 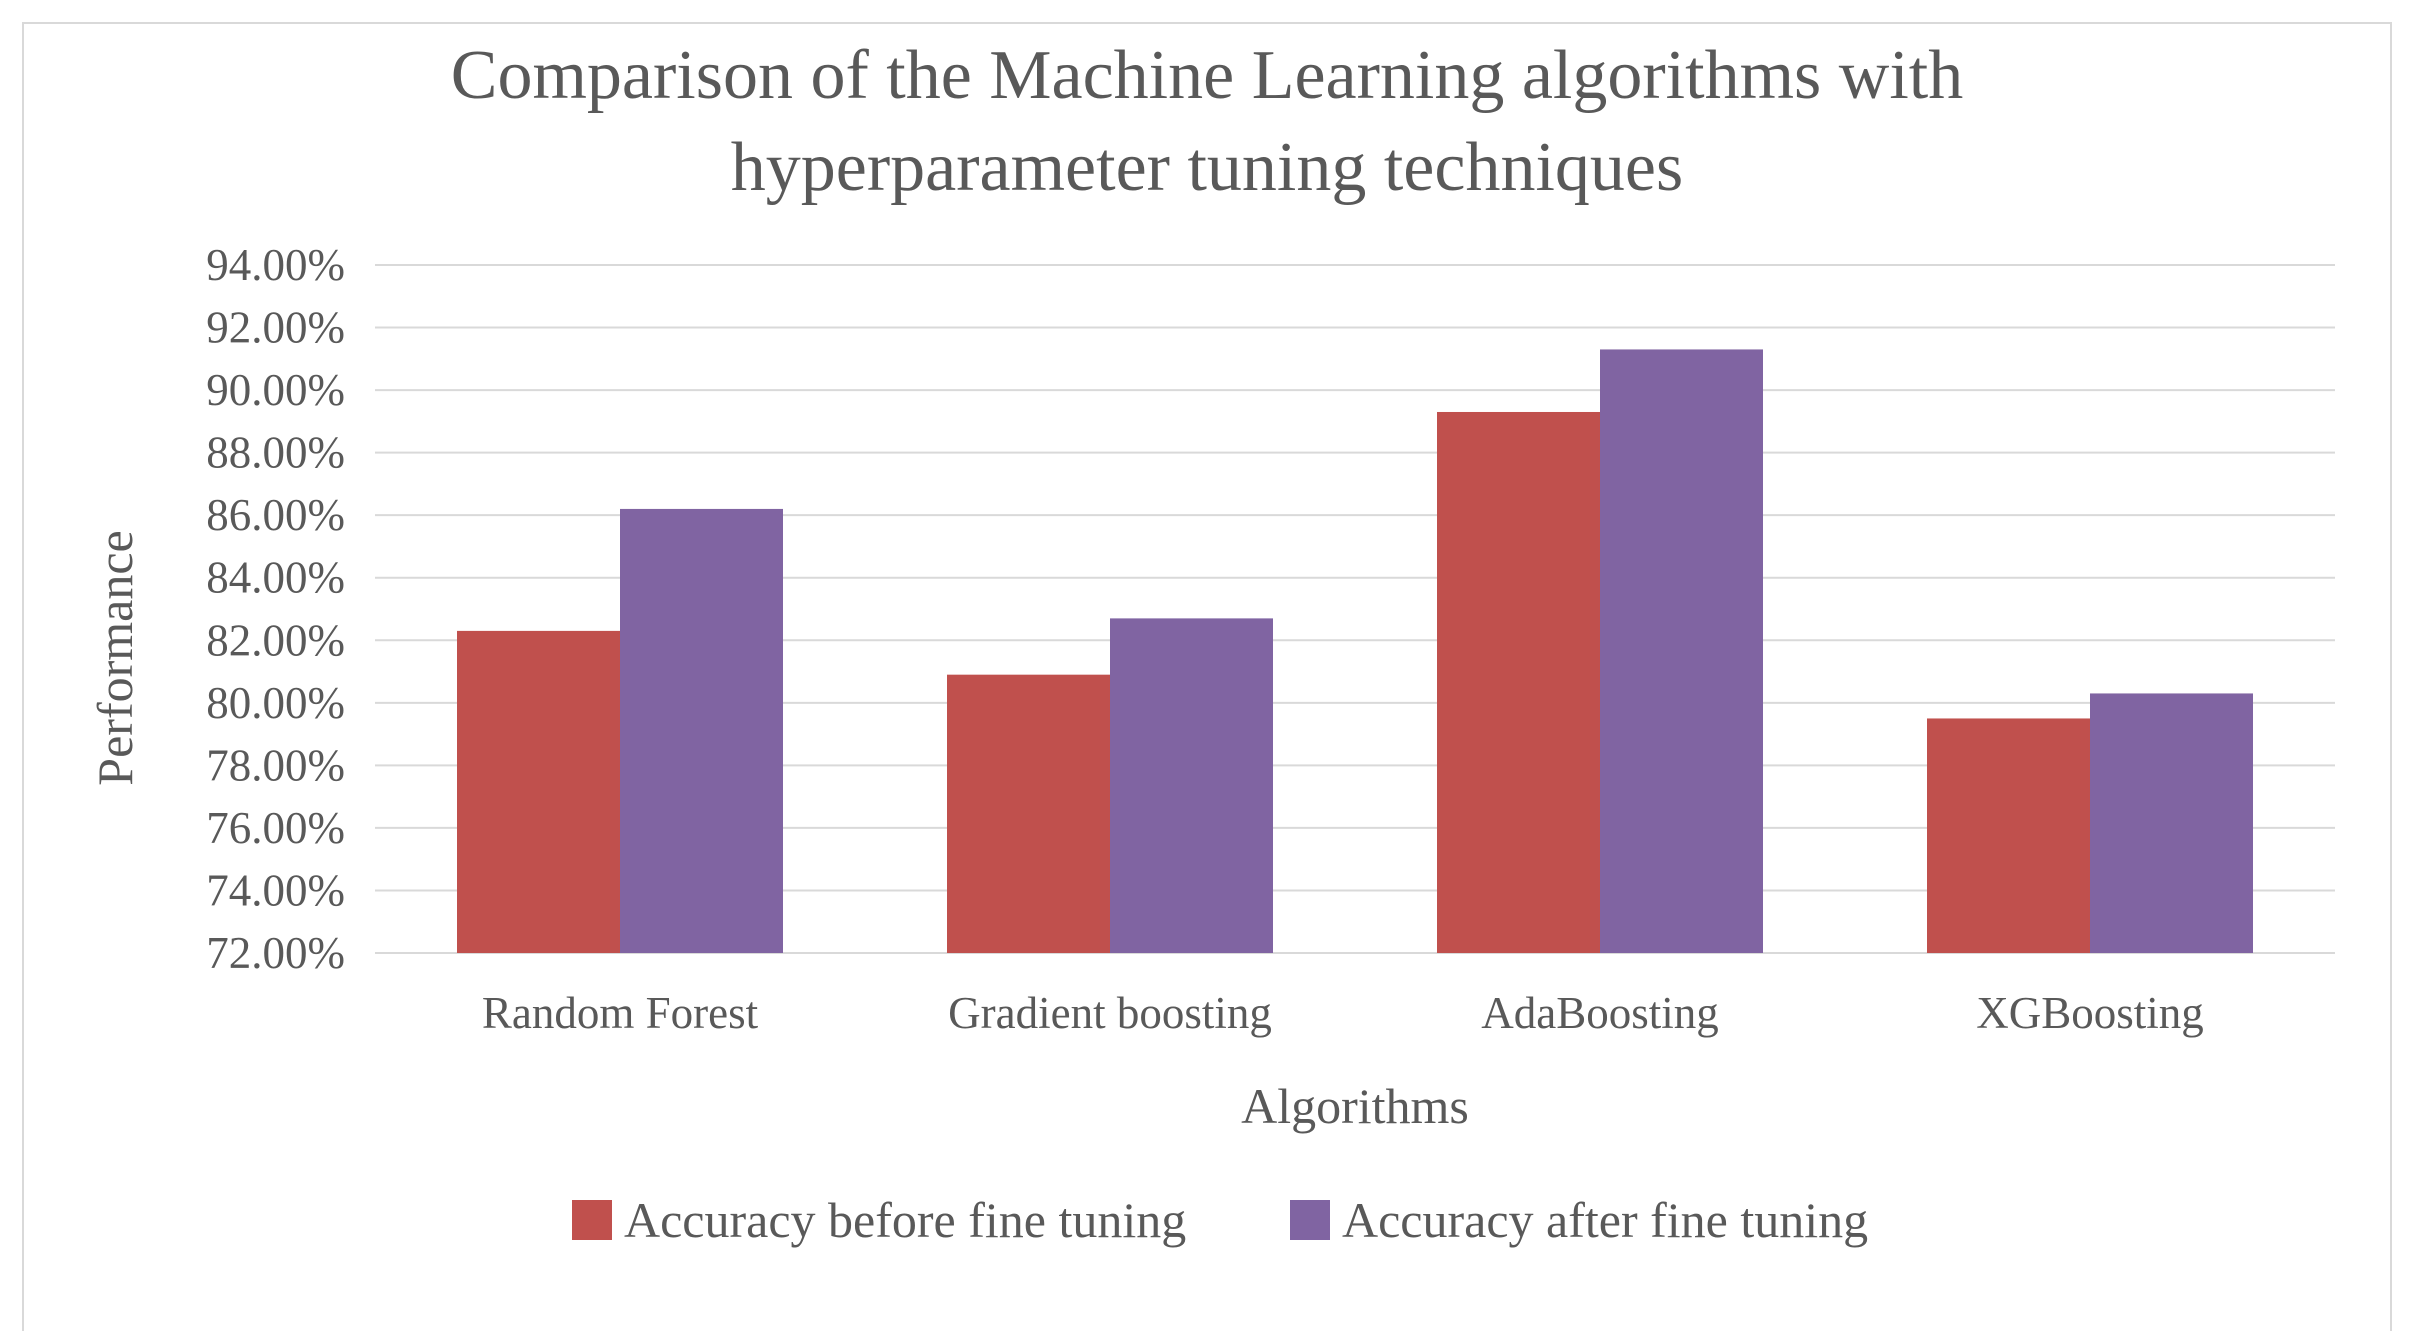 I want to click on y-tick-label: 82.00%, so click(x=275, y=640).